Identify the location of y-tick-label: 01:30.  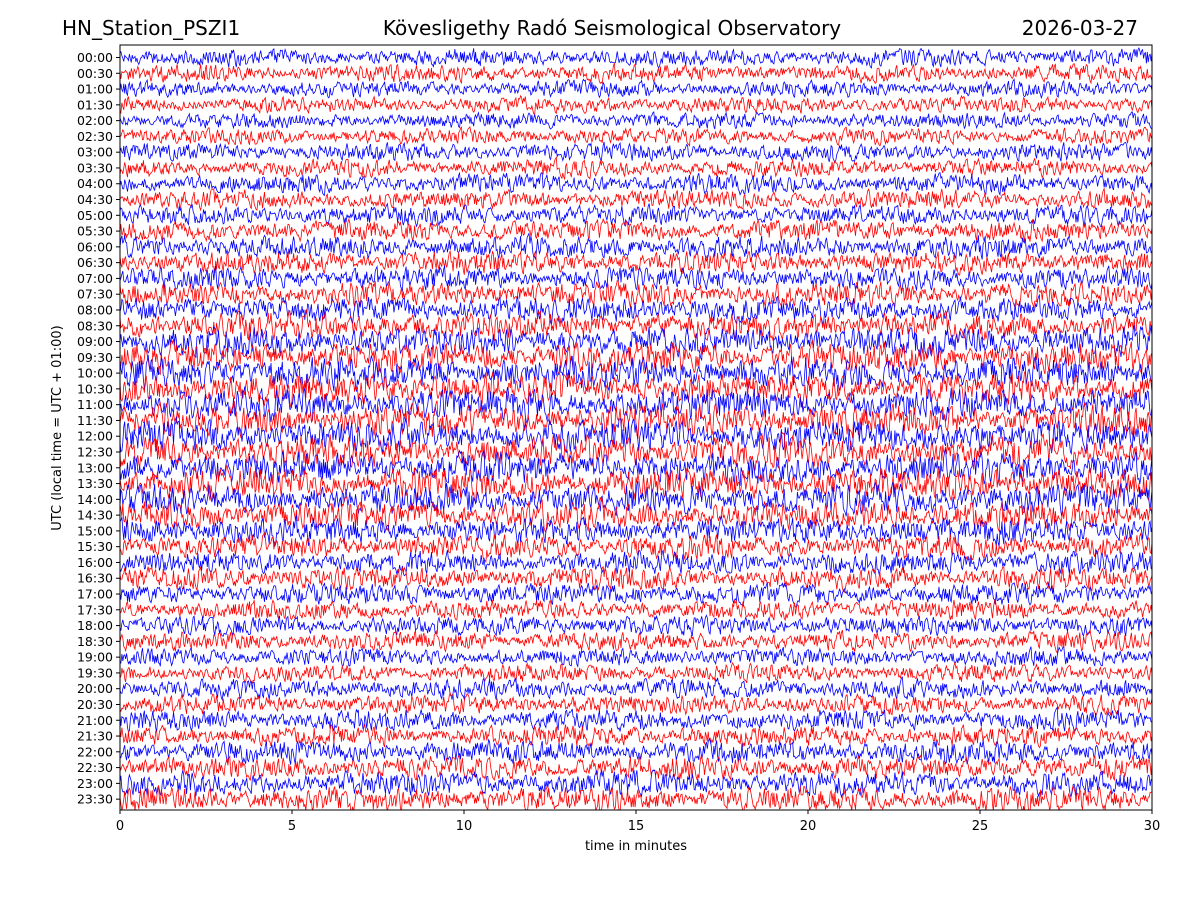
(95, 104).